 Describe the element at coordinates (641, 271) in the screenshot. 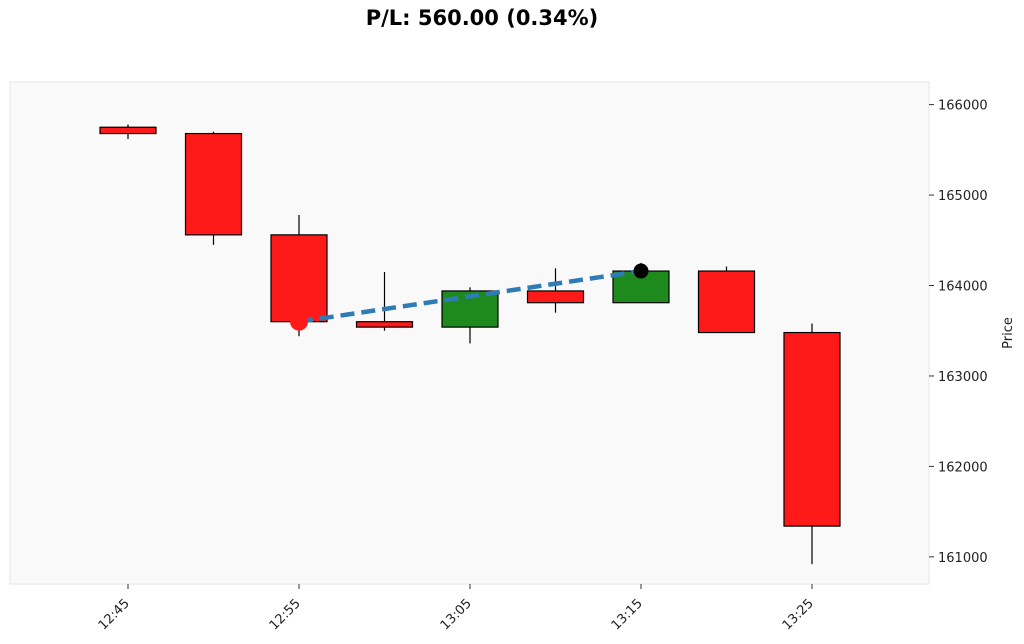

I see `exit-marker` at that location.